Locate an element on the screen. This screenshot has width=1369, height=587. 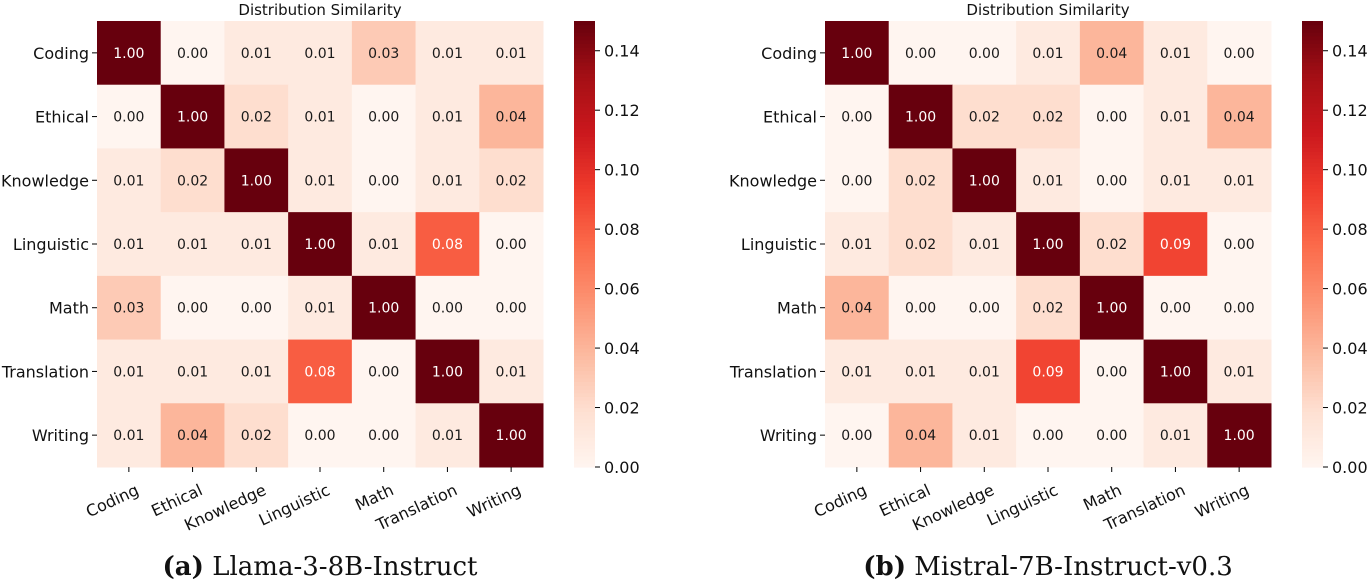
y-tick-label: Coding is located at coordinates (61, 53).